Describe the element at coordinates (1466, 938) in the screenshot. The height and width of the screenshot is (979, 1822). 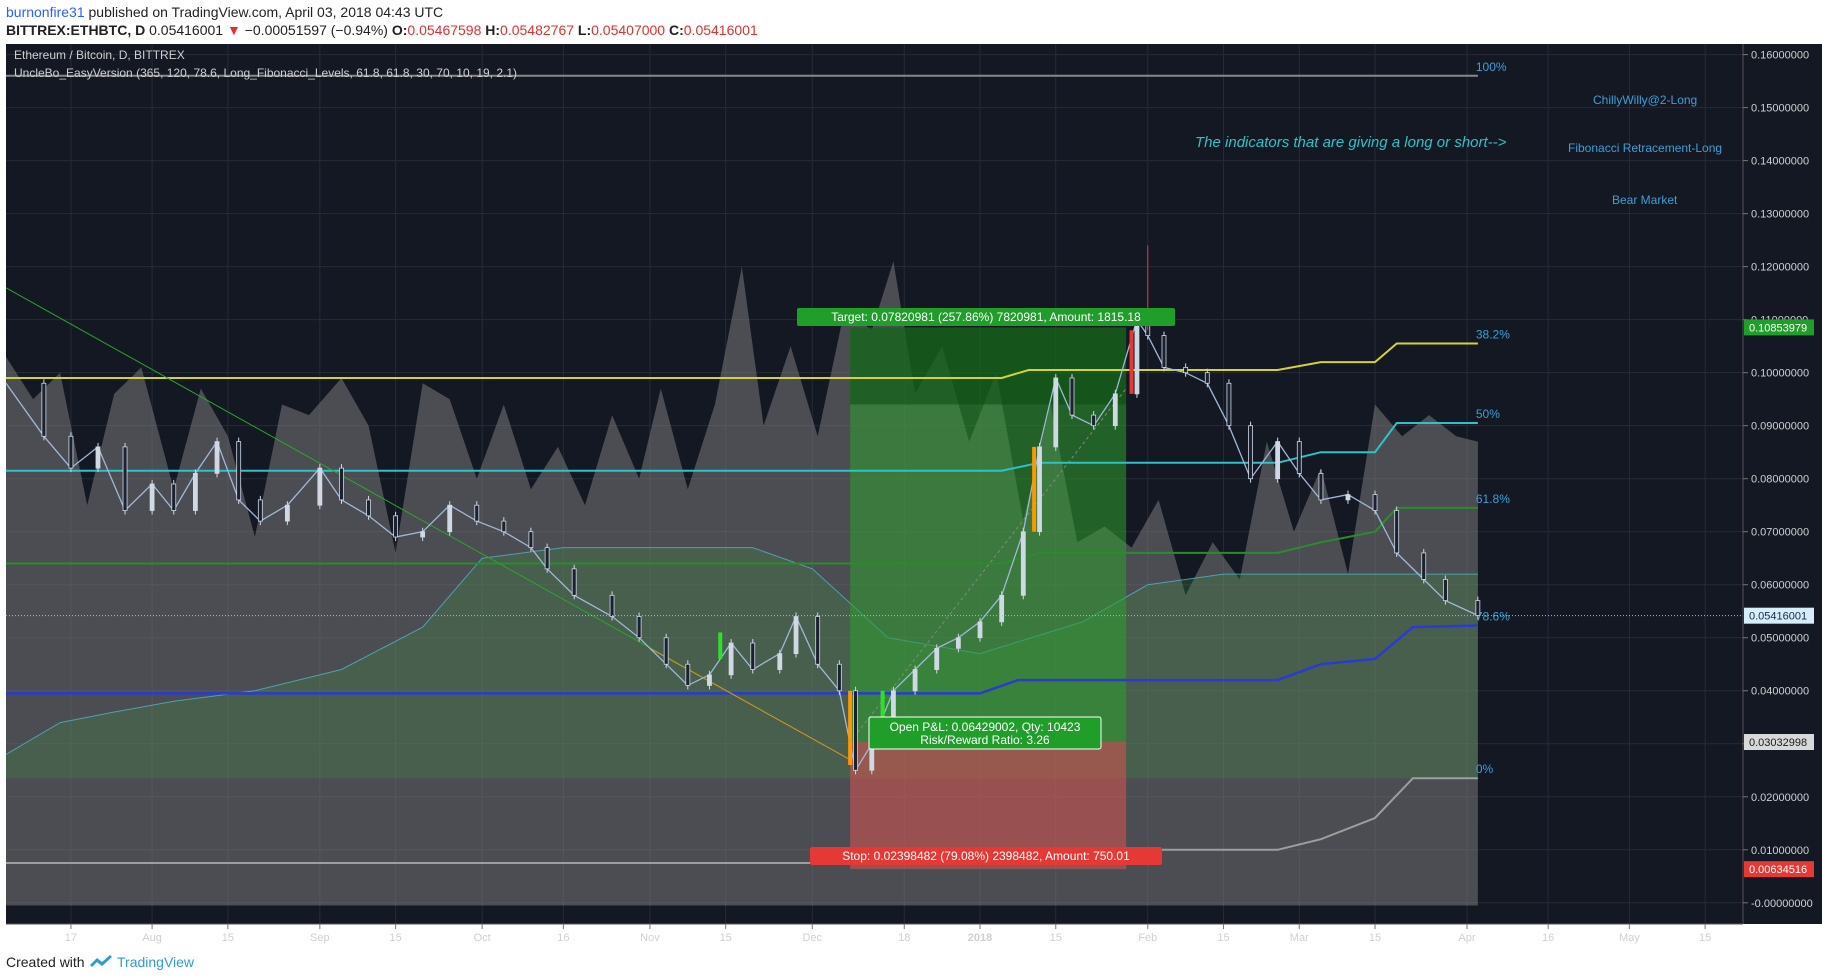
I see `time-tick-label: Apr` at that location.